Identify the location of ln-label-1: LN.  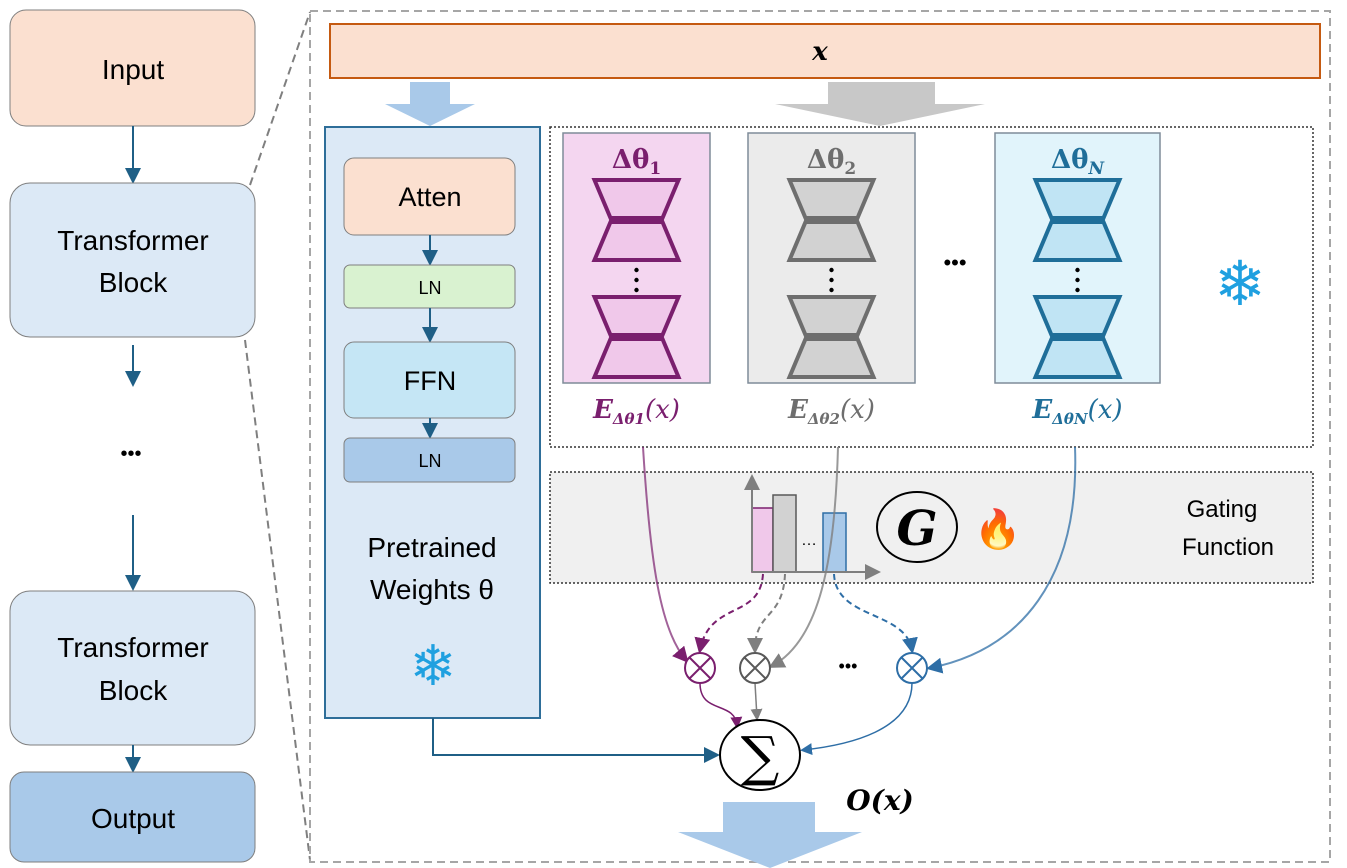
(429, 288).